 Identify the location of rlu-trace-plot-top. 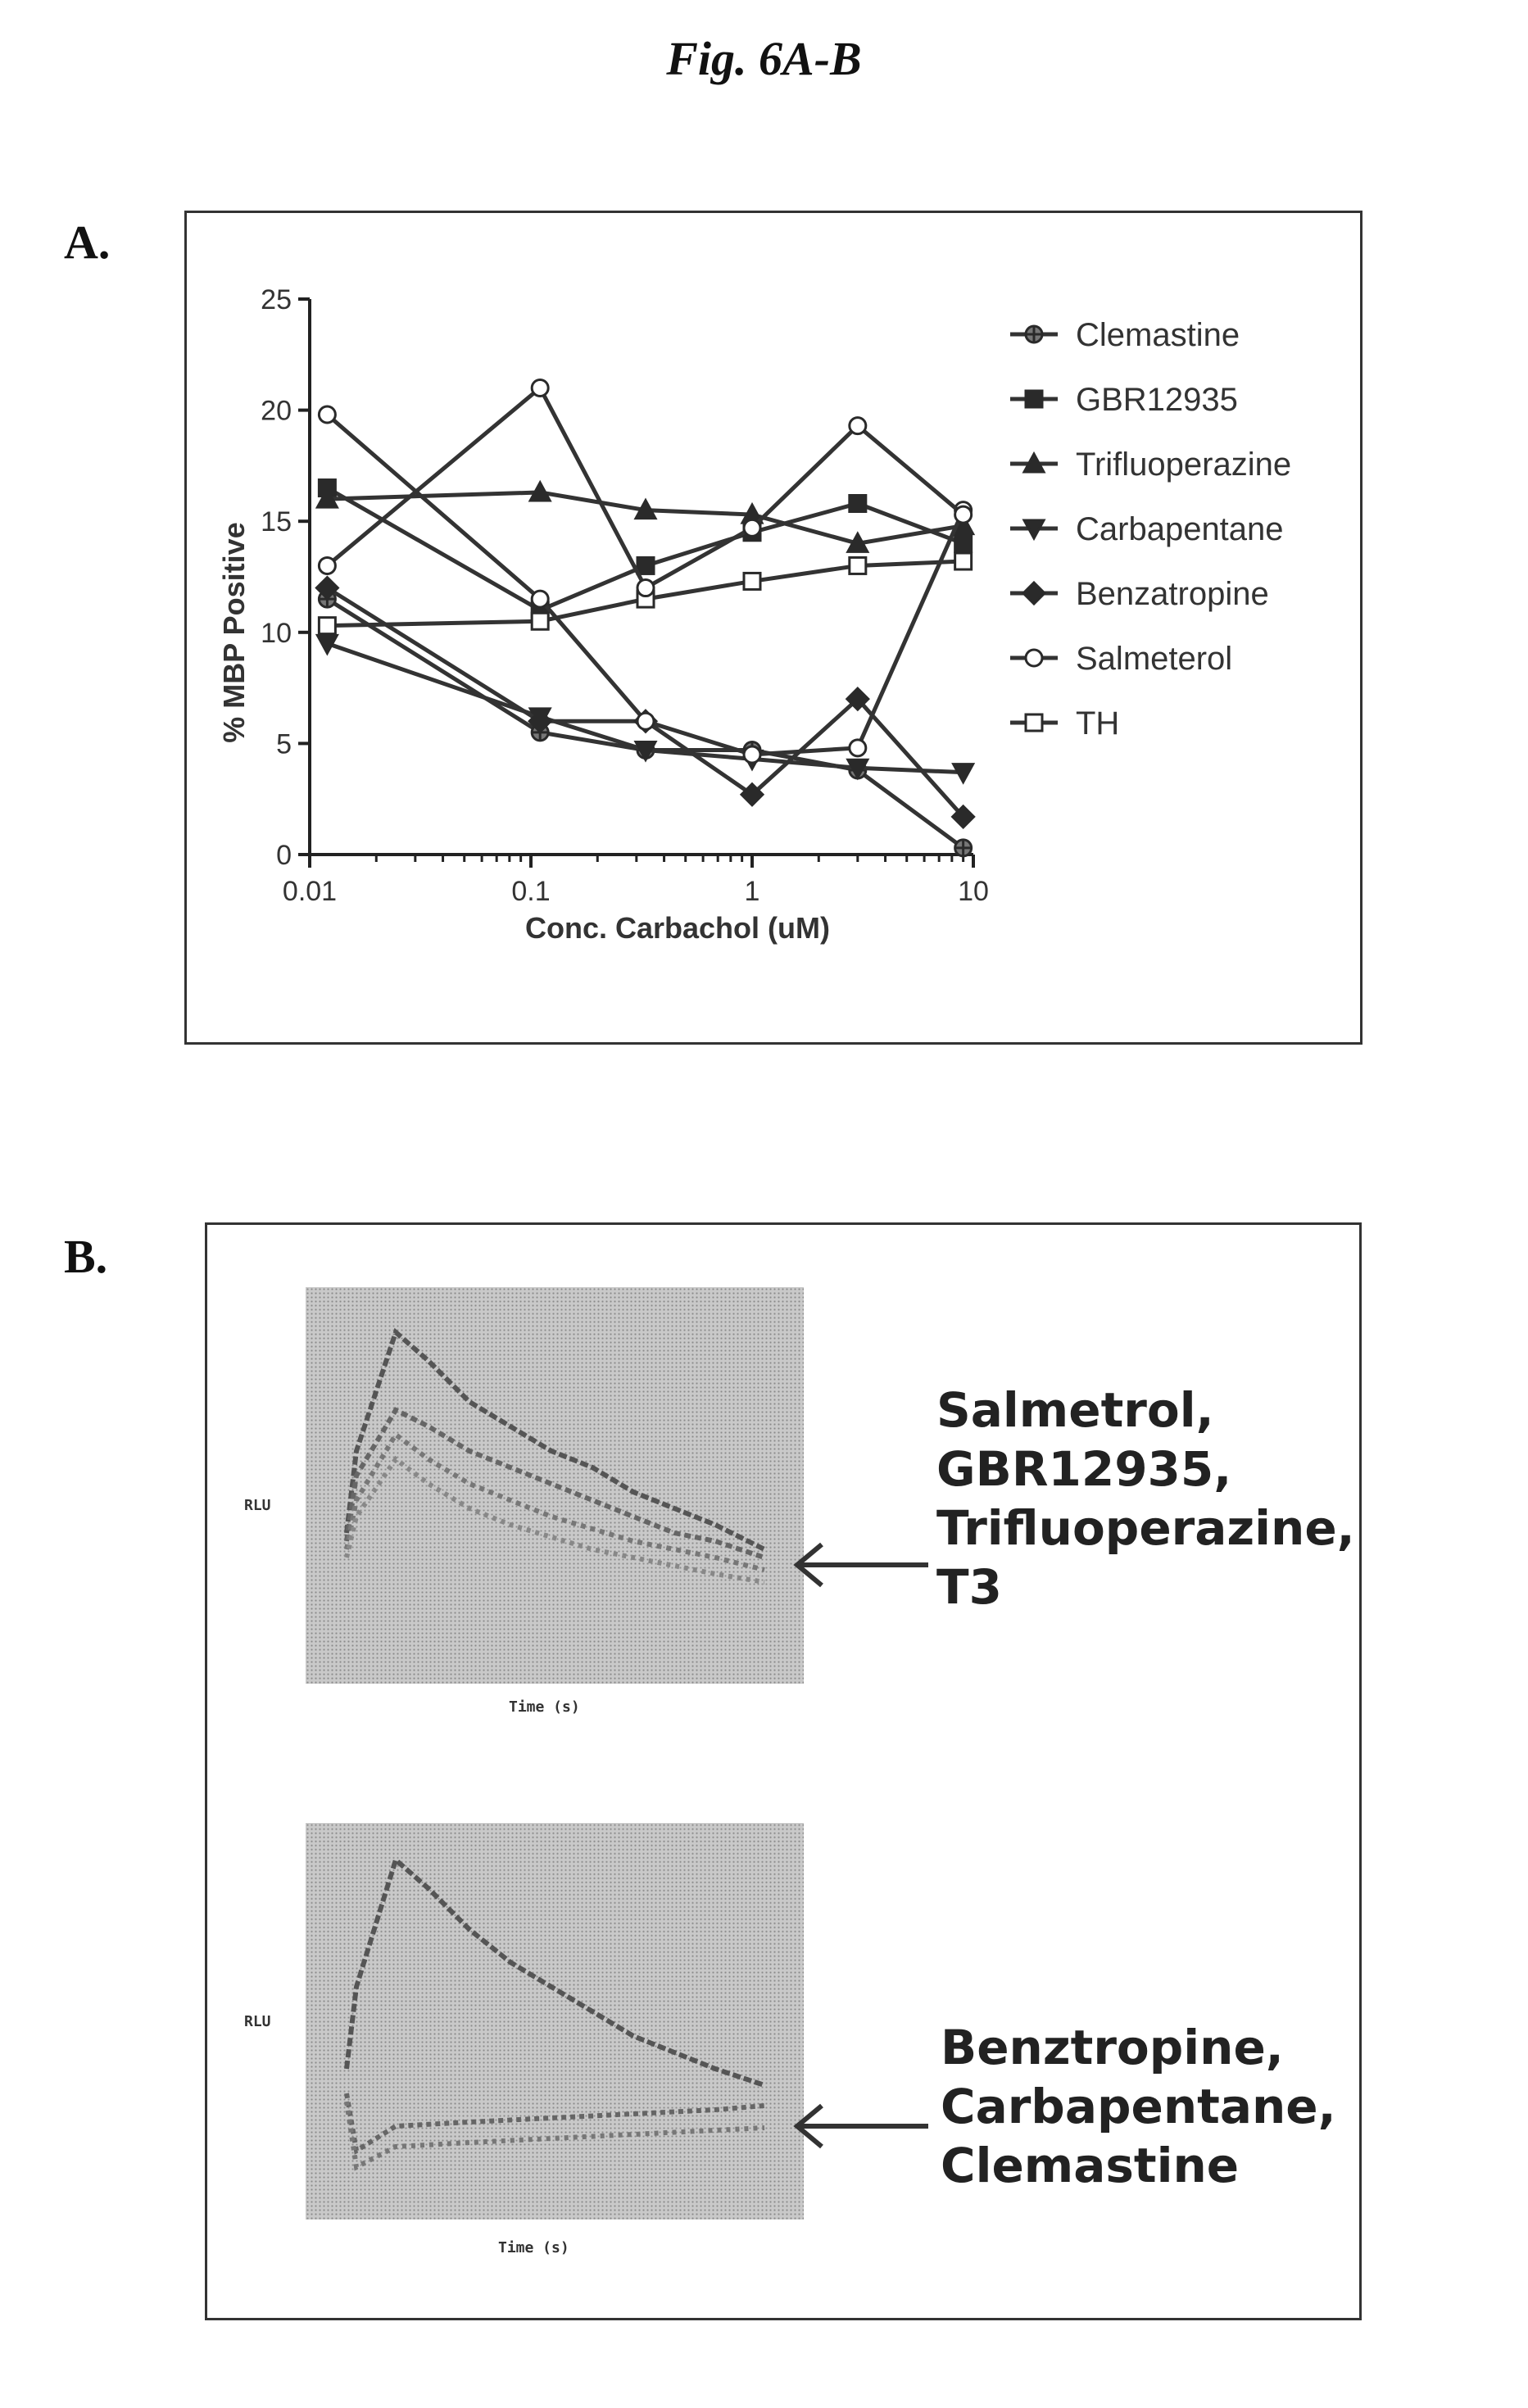
(555, 1486).